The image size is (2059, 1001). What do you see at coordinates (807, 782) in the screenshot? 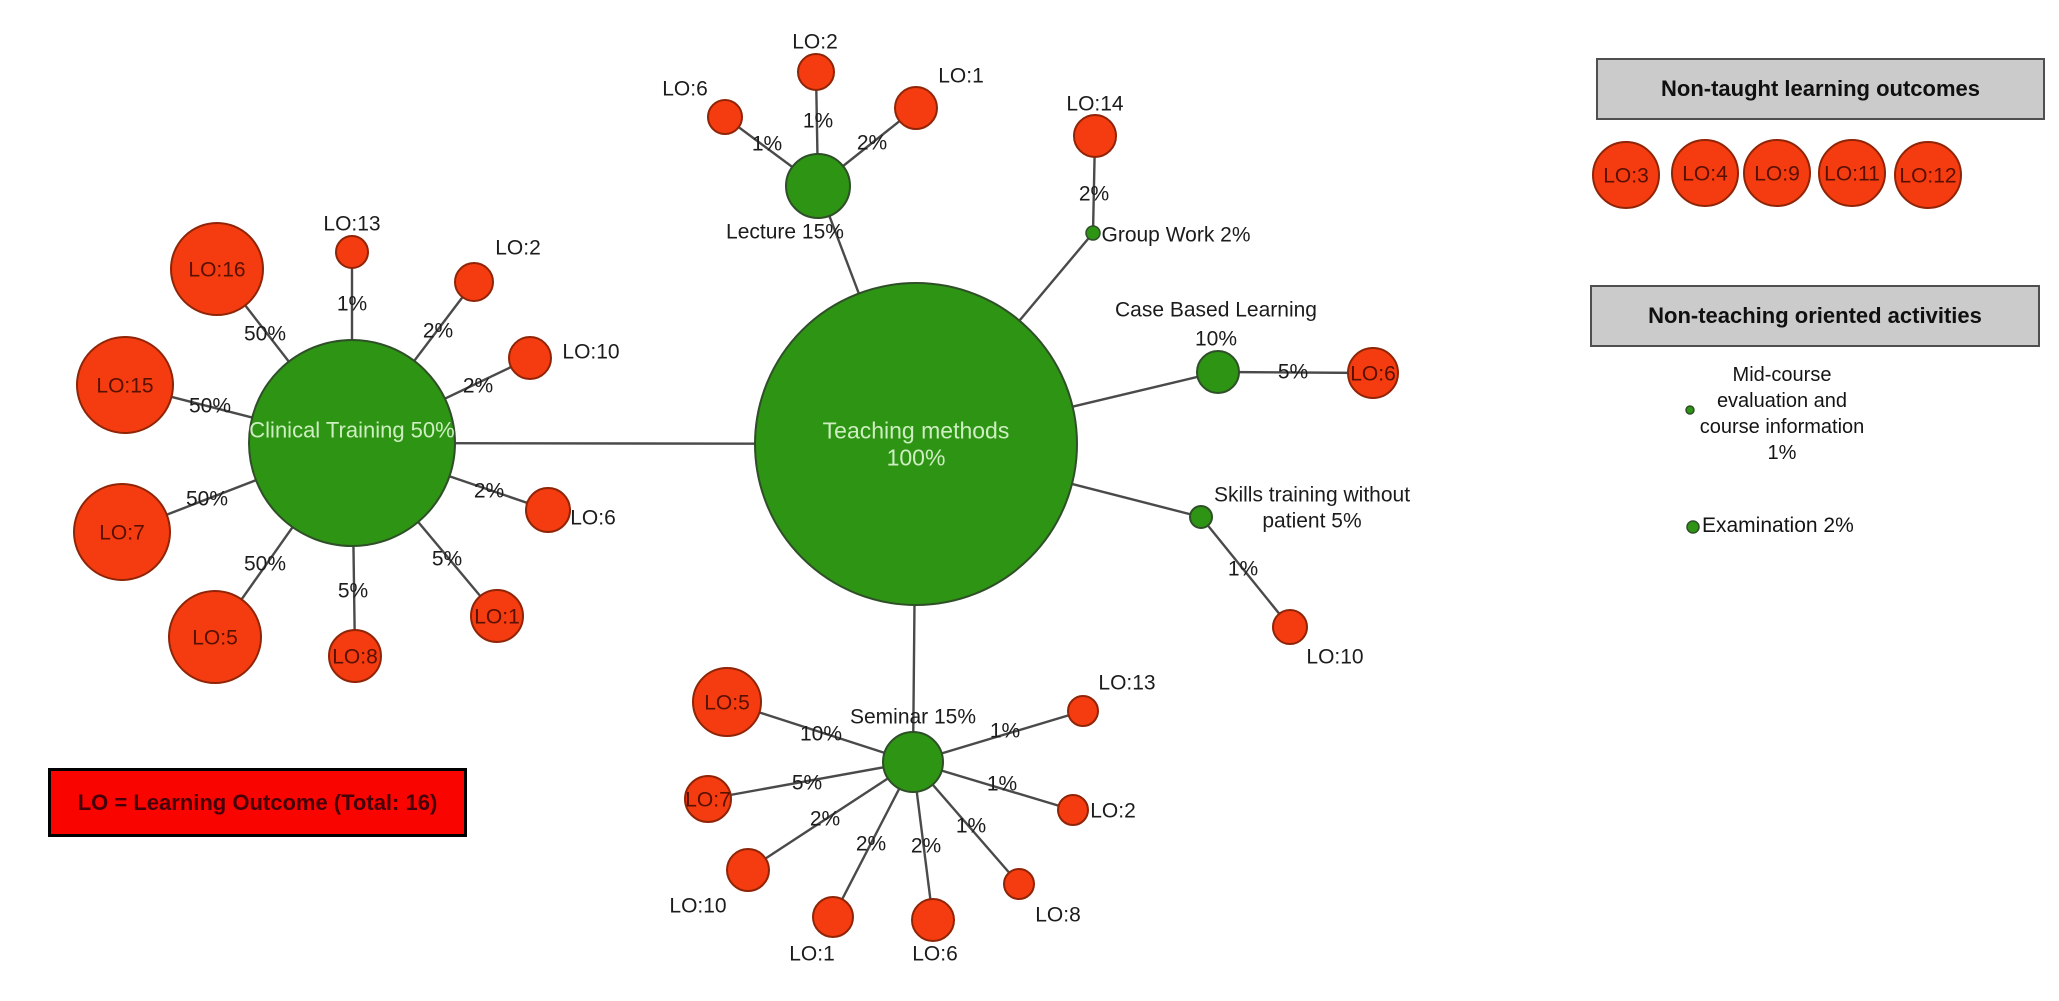
I see `edge-label-seminar-lo7-seminar: 5%` at bounding box center [807, 782].